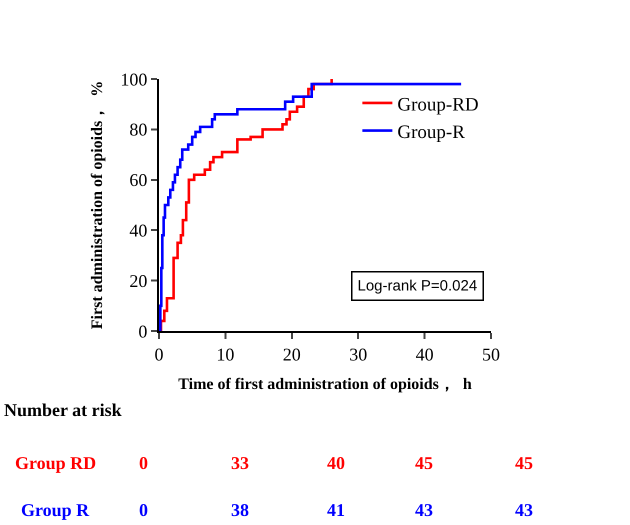 The image size is (630, 525). Describe the element at coordinates (291, 354) in the screenshot. I see `x-tick-label: 20` at that location.